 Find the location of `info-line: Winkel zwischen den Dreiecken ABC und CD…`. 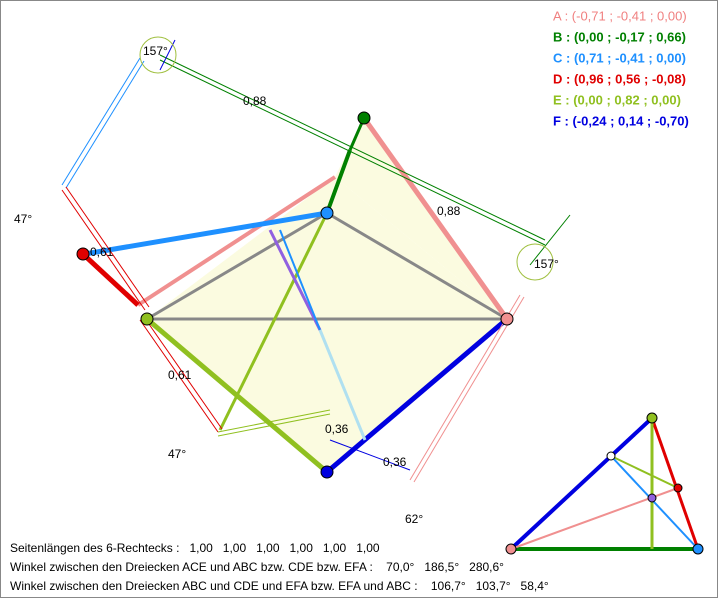

info-line: Winkel zwischen den Dreiecken ABC und CD… is located at coordinates (279, 586).